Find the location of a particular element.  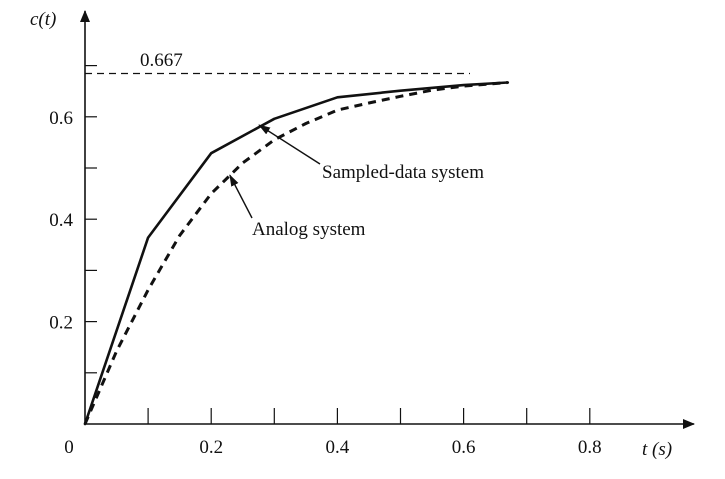

x-axis-label: t (s) is located at coordinates (657, 449).